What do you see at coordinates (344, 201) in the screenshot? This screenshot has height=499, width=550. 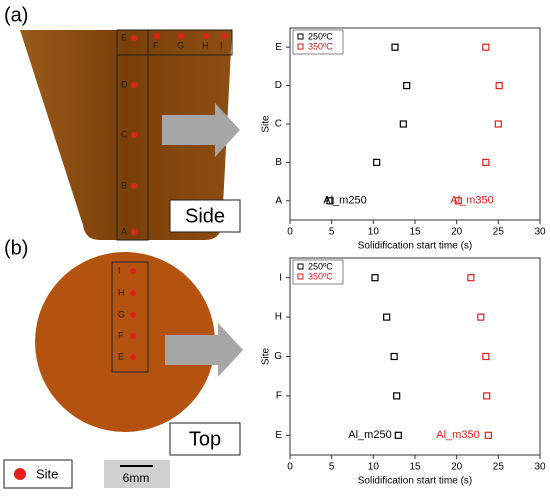 I see `annotation: Al_m250` at bounding box center [344, 201].